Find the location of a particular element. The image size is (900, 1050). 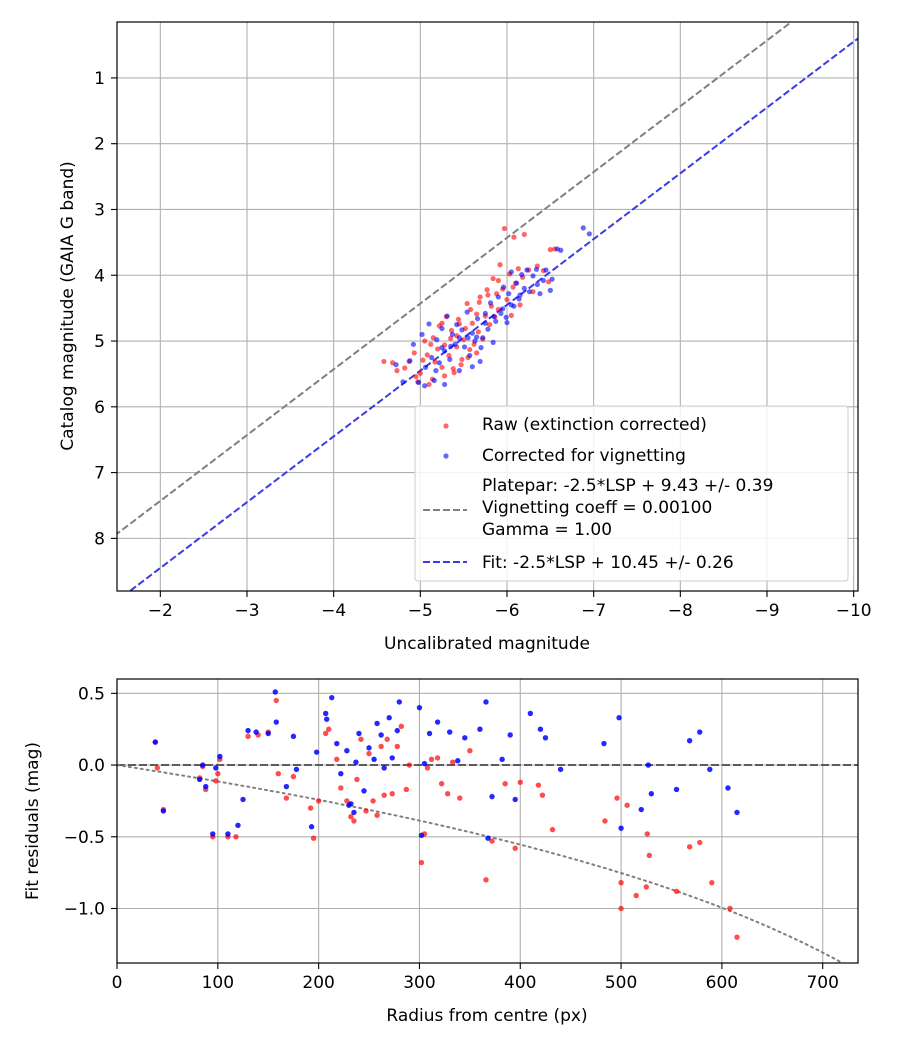

top-y-tick-label: 5 is located at coordinates (99, 342).